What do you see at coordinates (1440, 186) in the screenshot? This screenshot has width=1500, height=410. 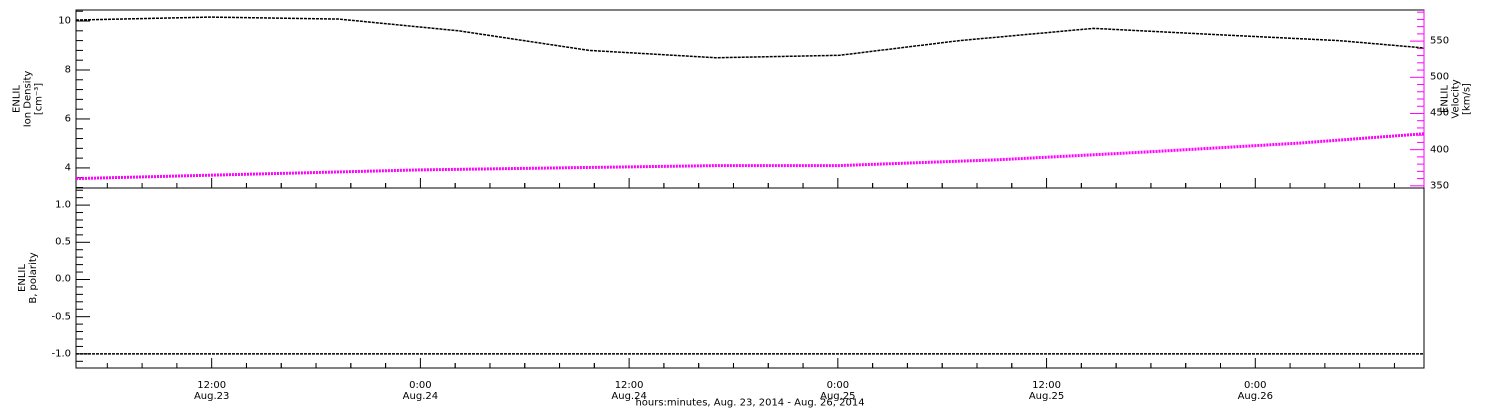 I see `y2-tick-label: 350` at bounding box center [1440, 186].